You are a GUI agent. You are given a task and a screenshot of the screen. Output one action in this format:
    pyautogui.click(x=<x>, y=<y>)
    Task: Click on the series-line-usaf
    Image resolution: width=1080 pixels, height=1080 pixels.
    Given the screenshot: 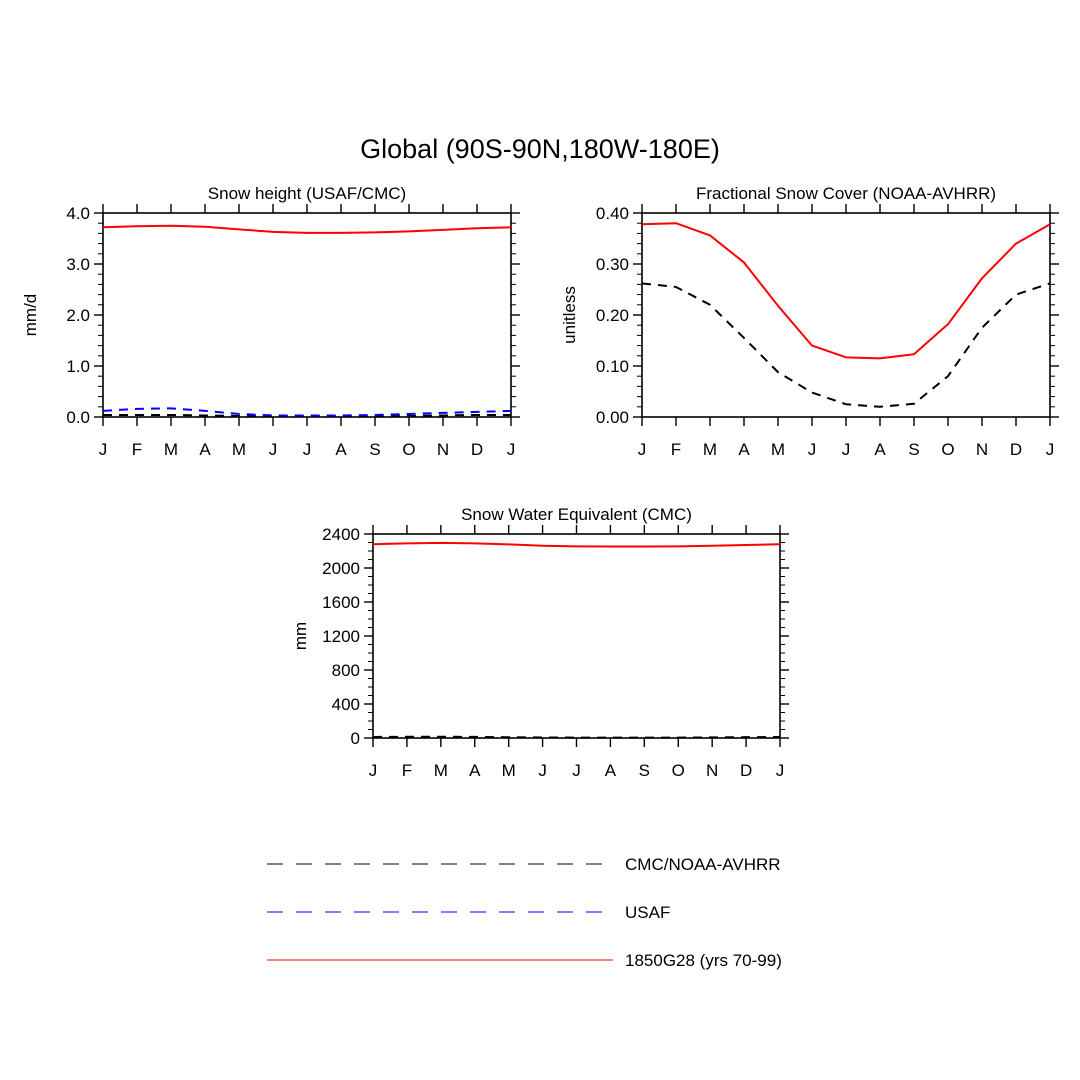 What is the action you would take?
    pyautogui.click(x=307, y=412)
    